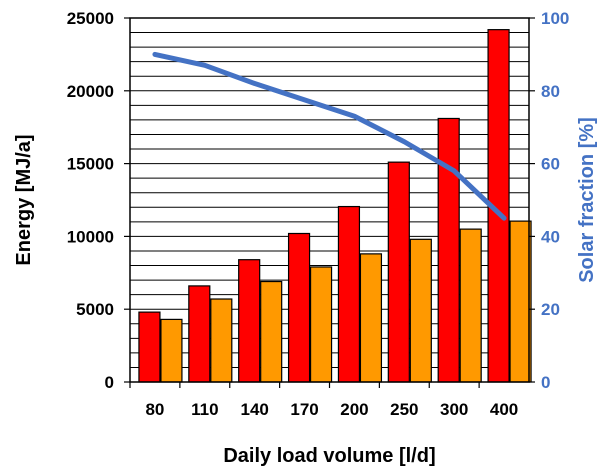 This screenshot has width=606, height=471. What do you see at coordinates (550, 236) in the screenshot?
I see `y2-tick-label: 40` at bounding box center [550, 236].